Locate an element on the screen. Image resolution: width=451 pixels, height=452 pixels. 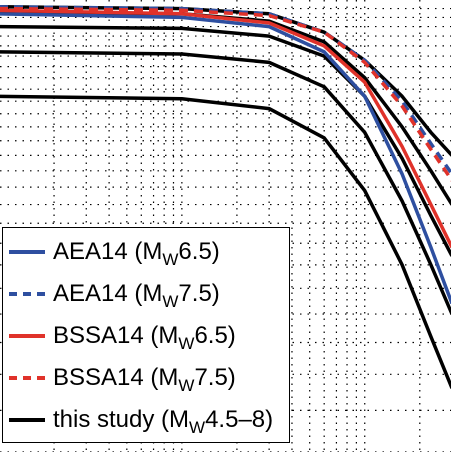
legend-label: this study (MW4.5–8) is located at coordinates (163, 421).